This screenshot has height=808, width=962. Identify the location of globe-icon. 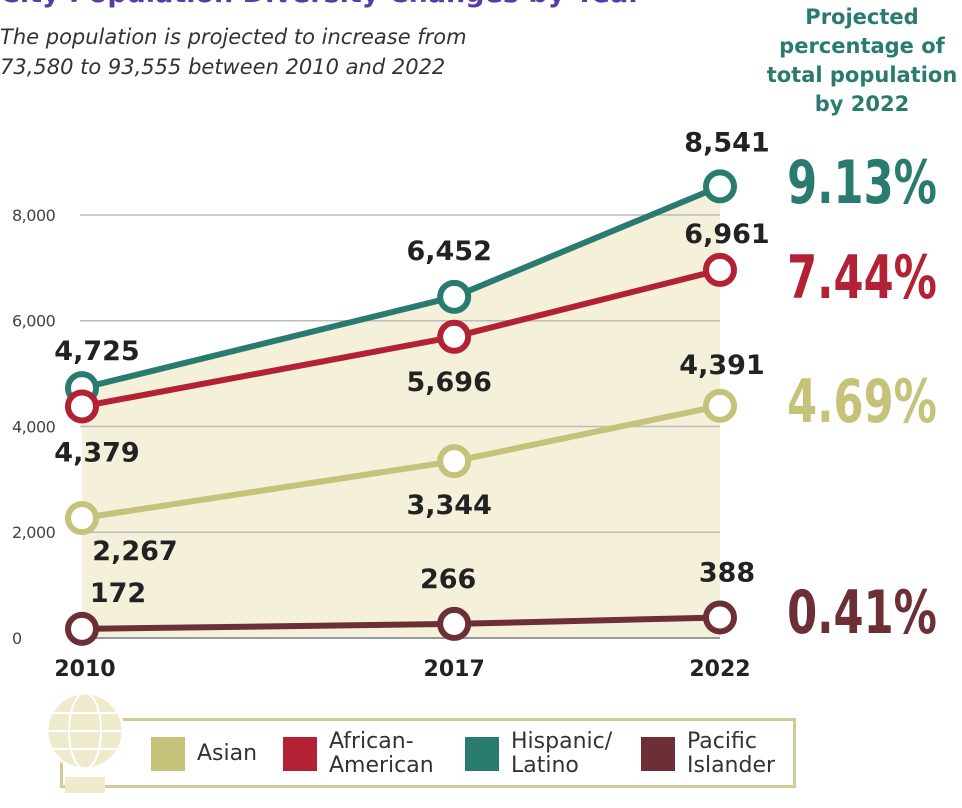
(85, 742).